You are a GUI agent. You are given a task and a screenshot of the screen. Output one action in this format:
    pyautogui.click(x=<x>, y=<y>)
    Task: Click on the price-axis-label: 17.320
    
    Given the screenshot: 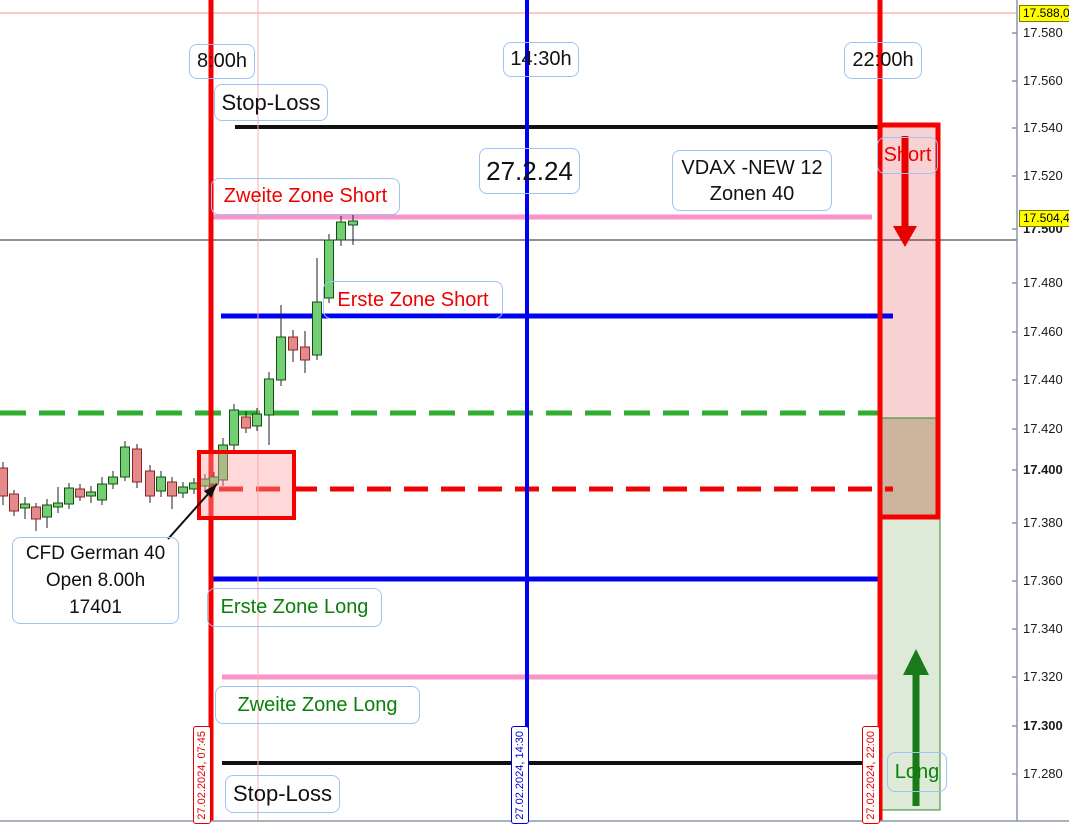 What is the action you would take?
    pyautogui.click(x=1043, y=676)
    